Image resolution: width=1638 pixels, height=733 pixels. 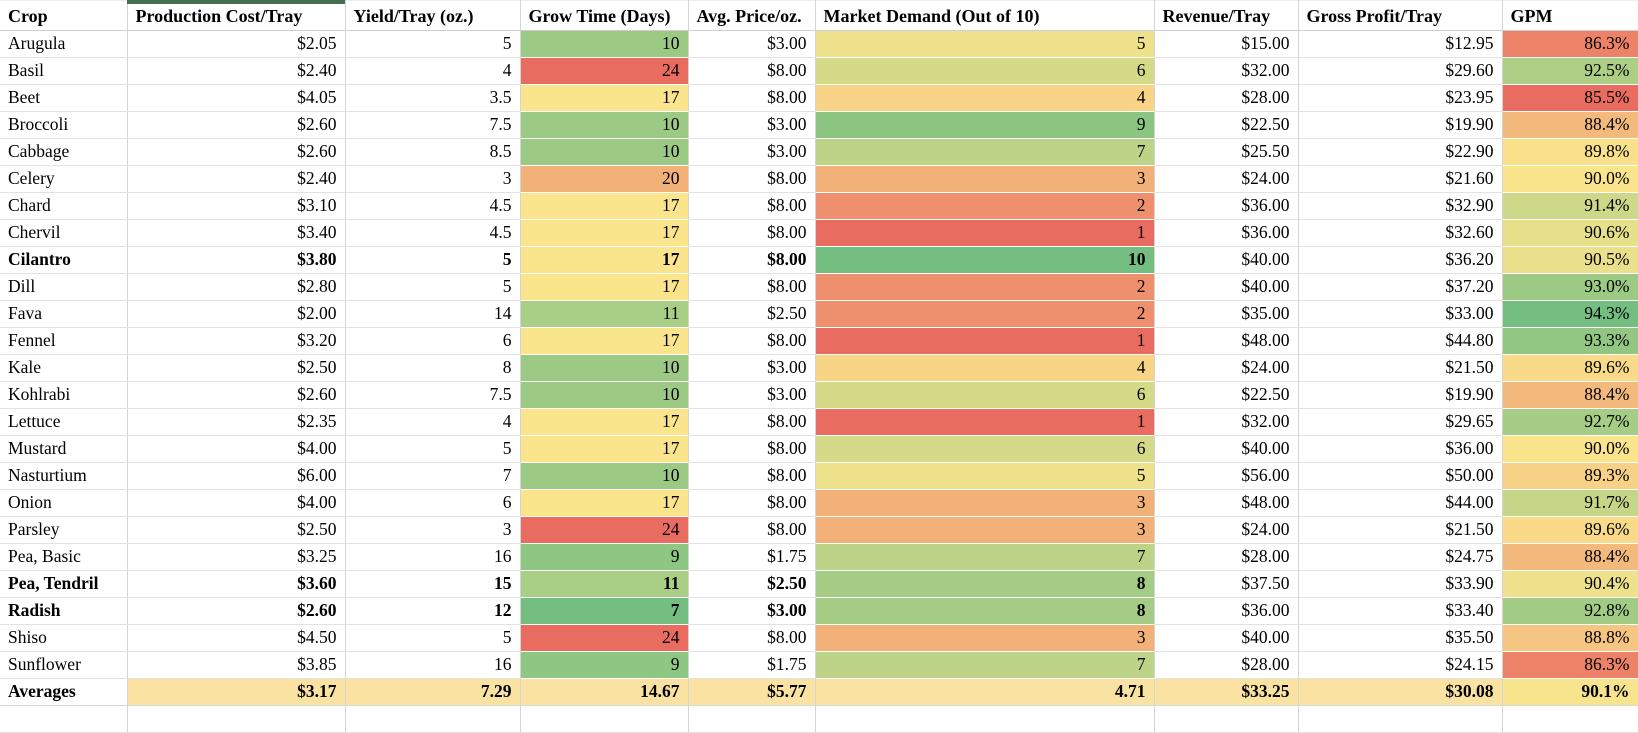 I want to click on cell-beet-yield: 3.5, so click(x=433, y=98).